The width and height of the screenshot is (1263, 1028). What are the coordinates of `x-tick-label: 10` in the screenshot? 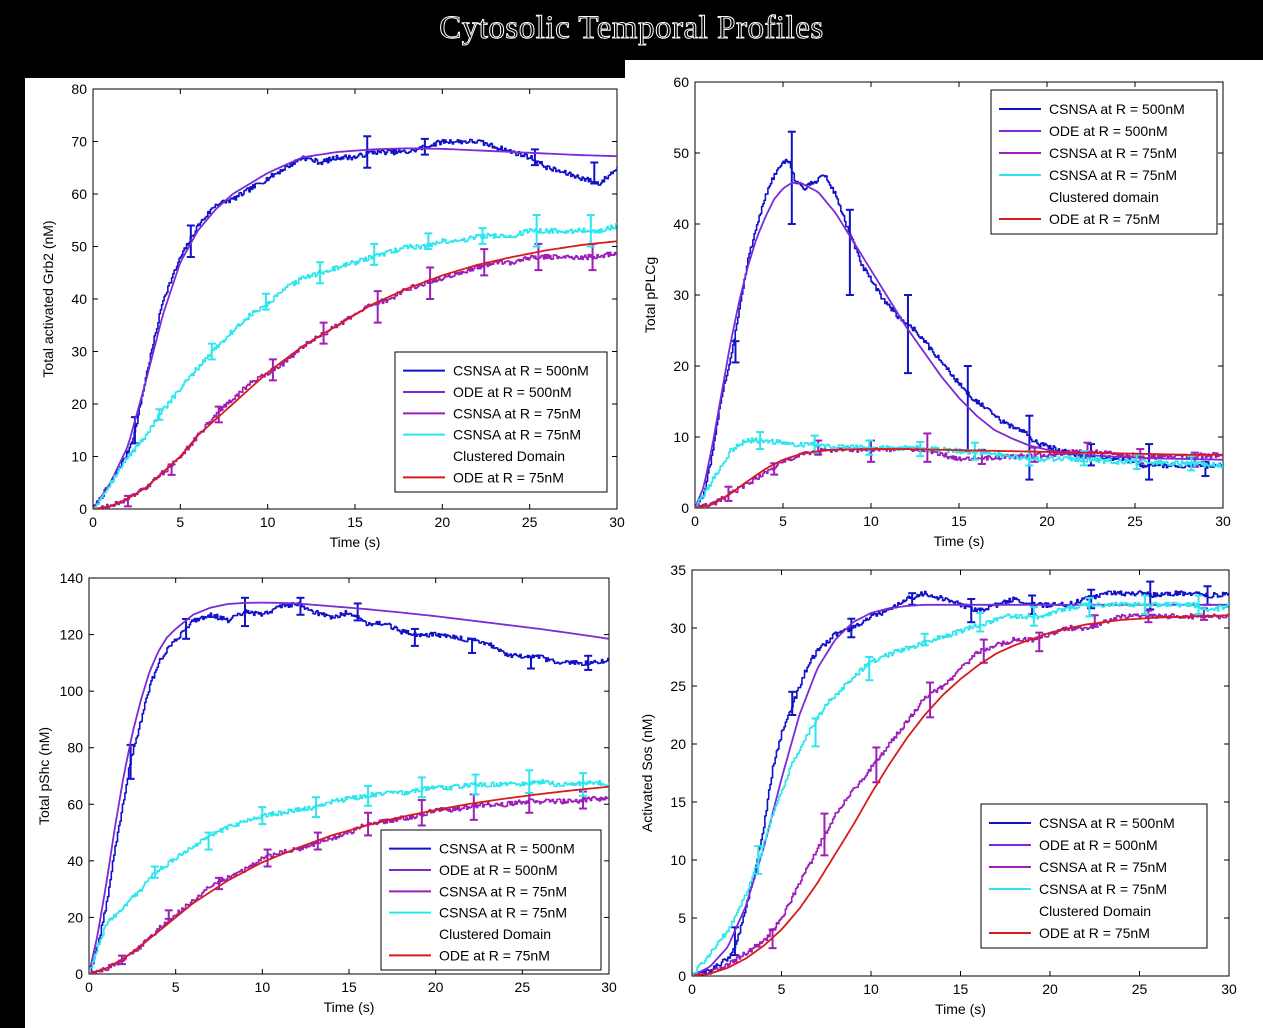 It's located at (263, 987).